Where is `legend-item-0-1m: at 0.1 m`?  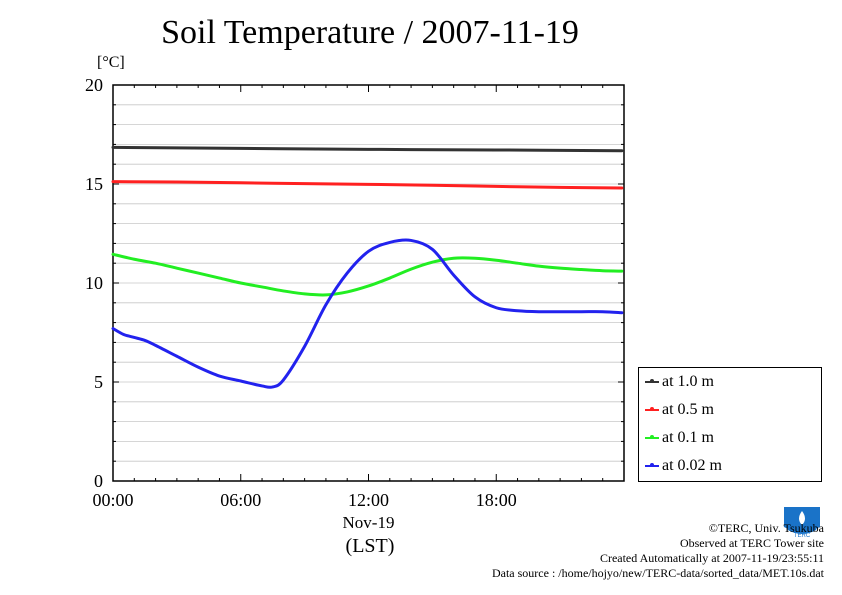
legend-item-0-1m: at 0.1 m is located at coordinates (679, 438).